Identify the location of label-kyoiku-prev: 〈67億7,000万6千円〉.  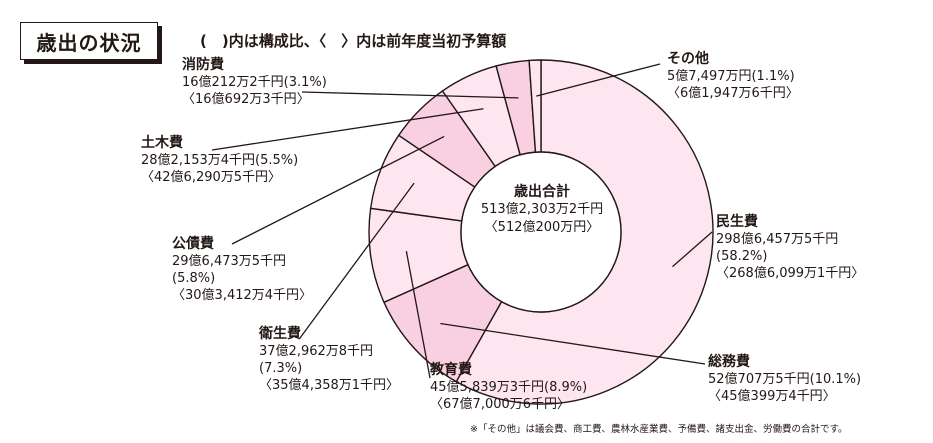
(500, 404).